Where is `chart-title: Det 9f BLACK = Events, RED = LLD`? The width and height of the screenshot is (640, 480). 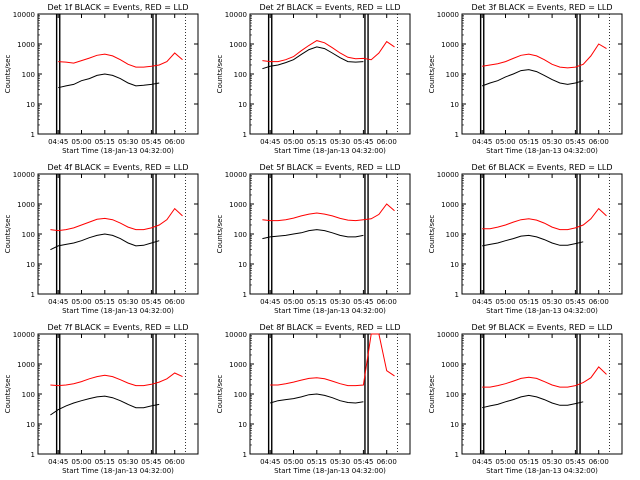 chart-title: Det 9f BLACK = Events, RED = LLD is located at coordinates (541, 327).